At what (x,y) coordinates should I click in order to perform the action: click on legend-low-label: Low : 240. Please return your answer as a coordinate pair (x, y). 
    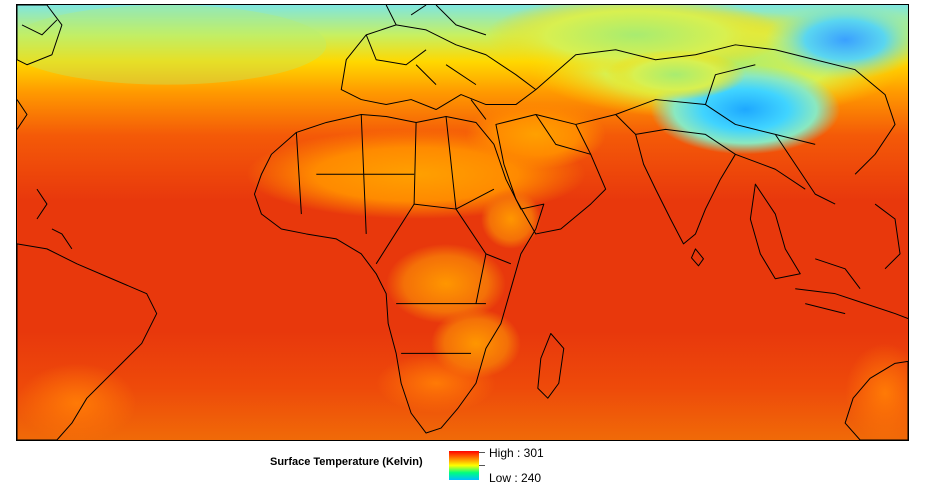
    Looking at the image, I should click on (515, 478).